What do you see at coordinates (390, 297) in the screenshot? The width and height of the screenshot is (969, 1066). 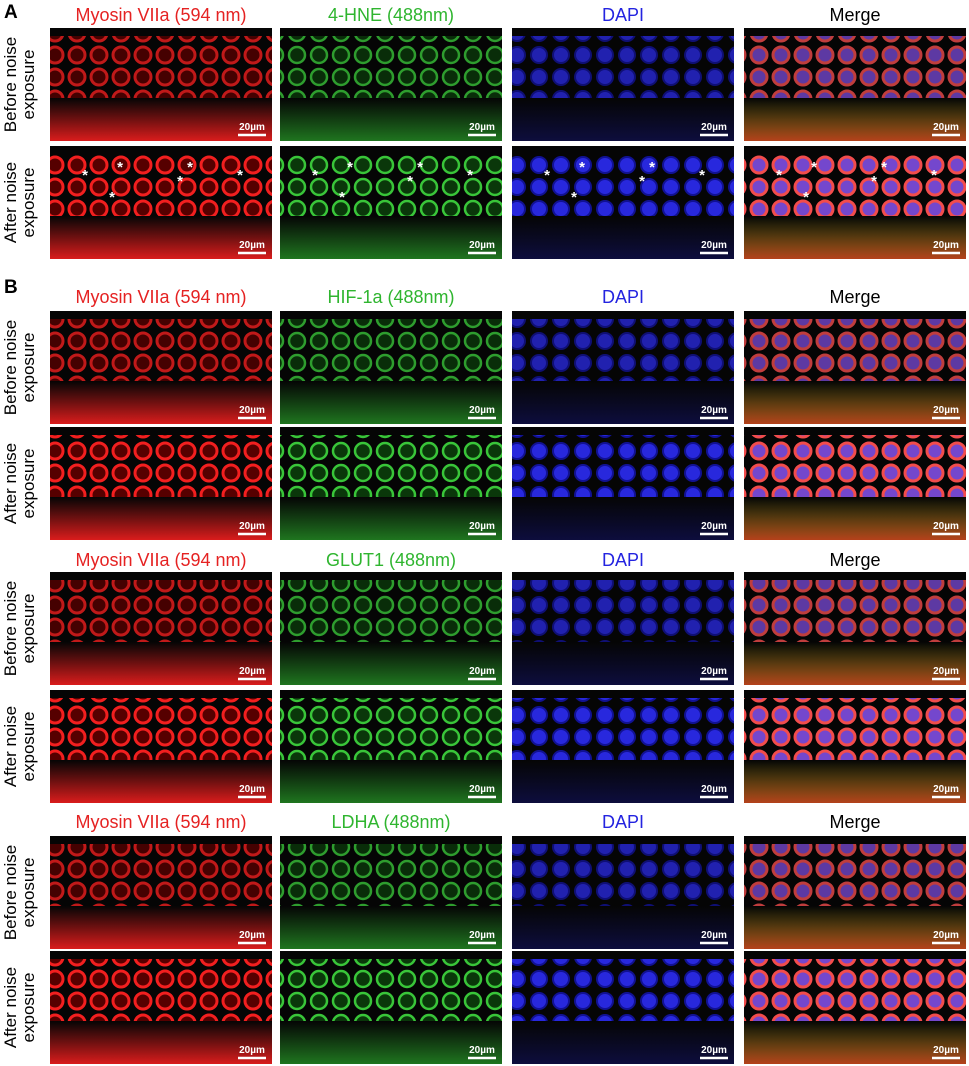 I see `column-header: HIF-1a (488nm)` at bounding box center [390, 297].